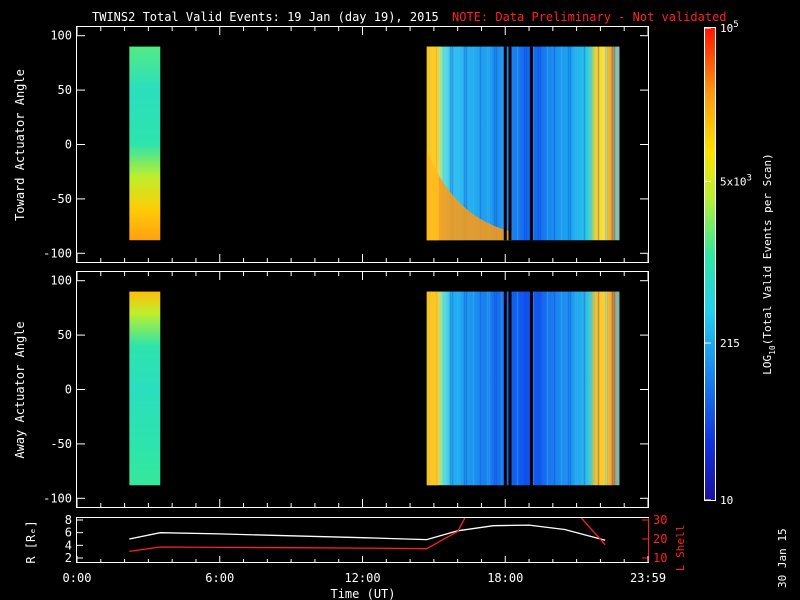 This screenshot has height=600, width=800. What do you see at coordinates (469, 195) in the screenshot?
I see `high-count-region` at bounding box center [469, 195].